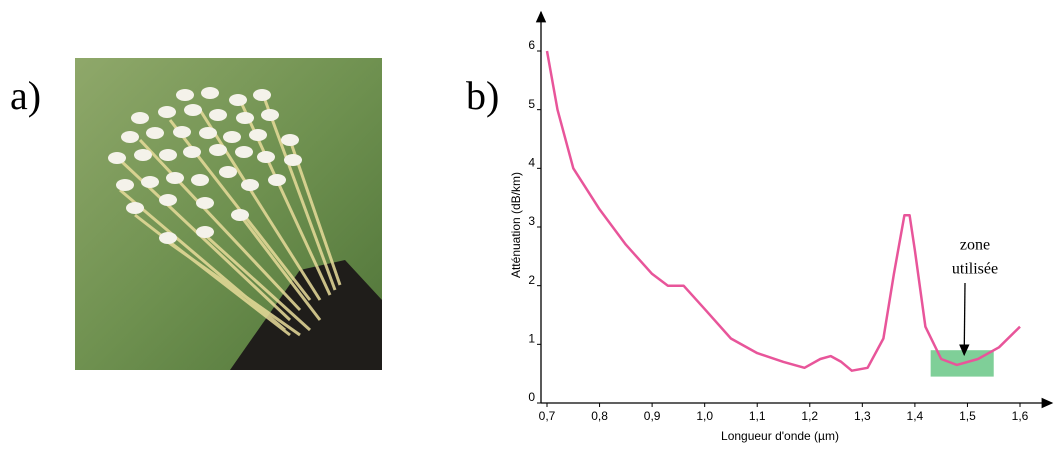 This screenshot has height=451, width=1063. What do you see at coordinates (531, 339) in the screenshot?
I see `y-tick-label: 1` at bounding box center [531, 339].